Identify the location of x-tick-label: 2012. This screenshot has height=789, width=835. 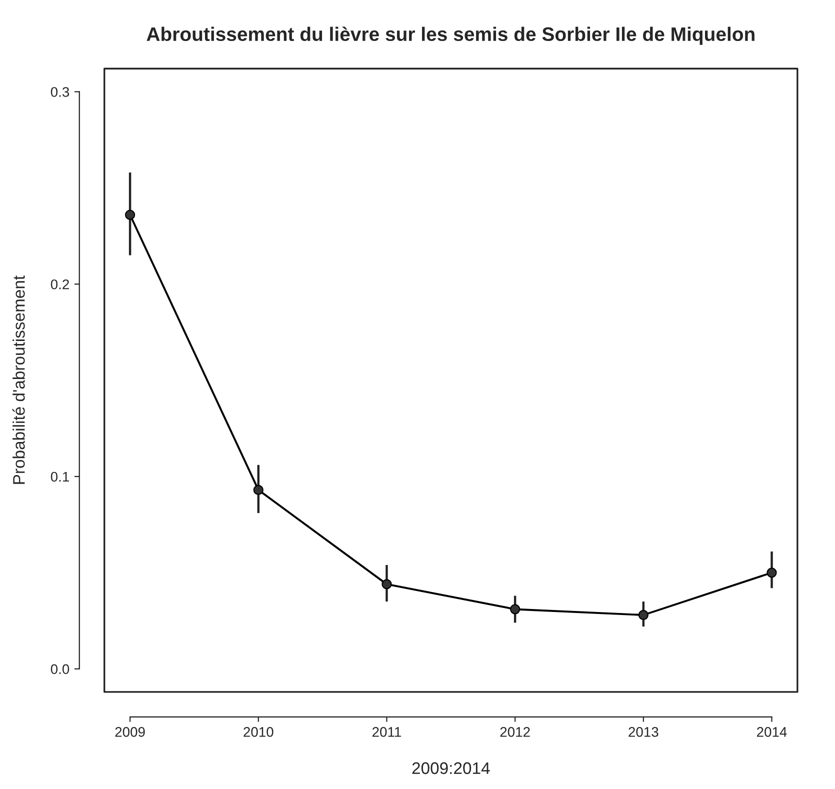
(515, 732).